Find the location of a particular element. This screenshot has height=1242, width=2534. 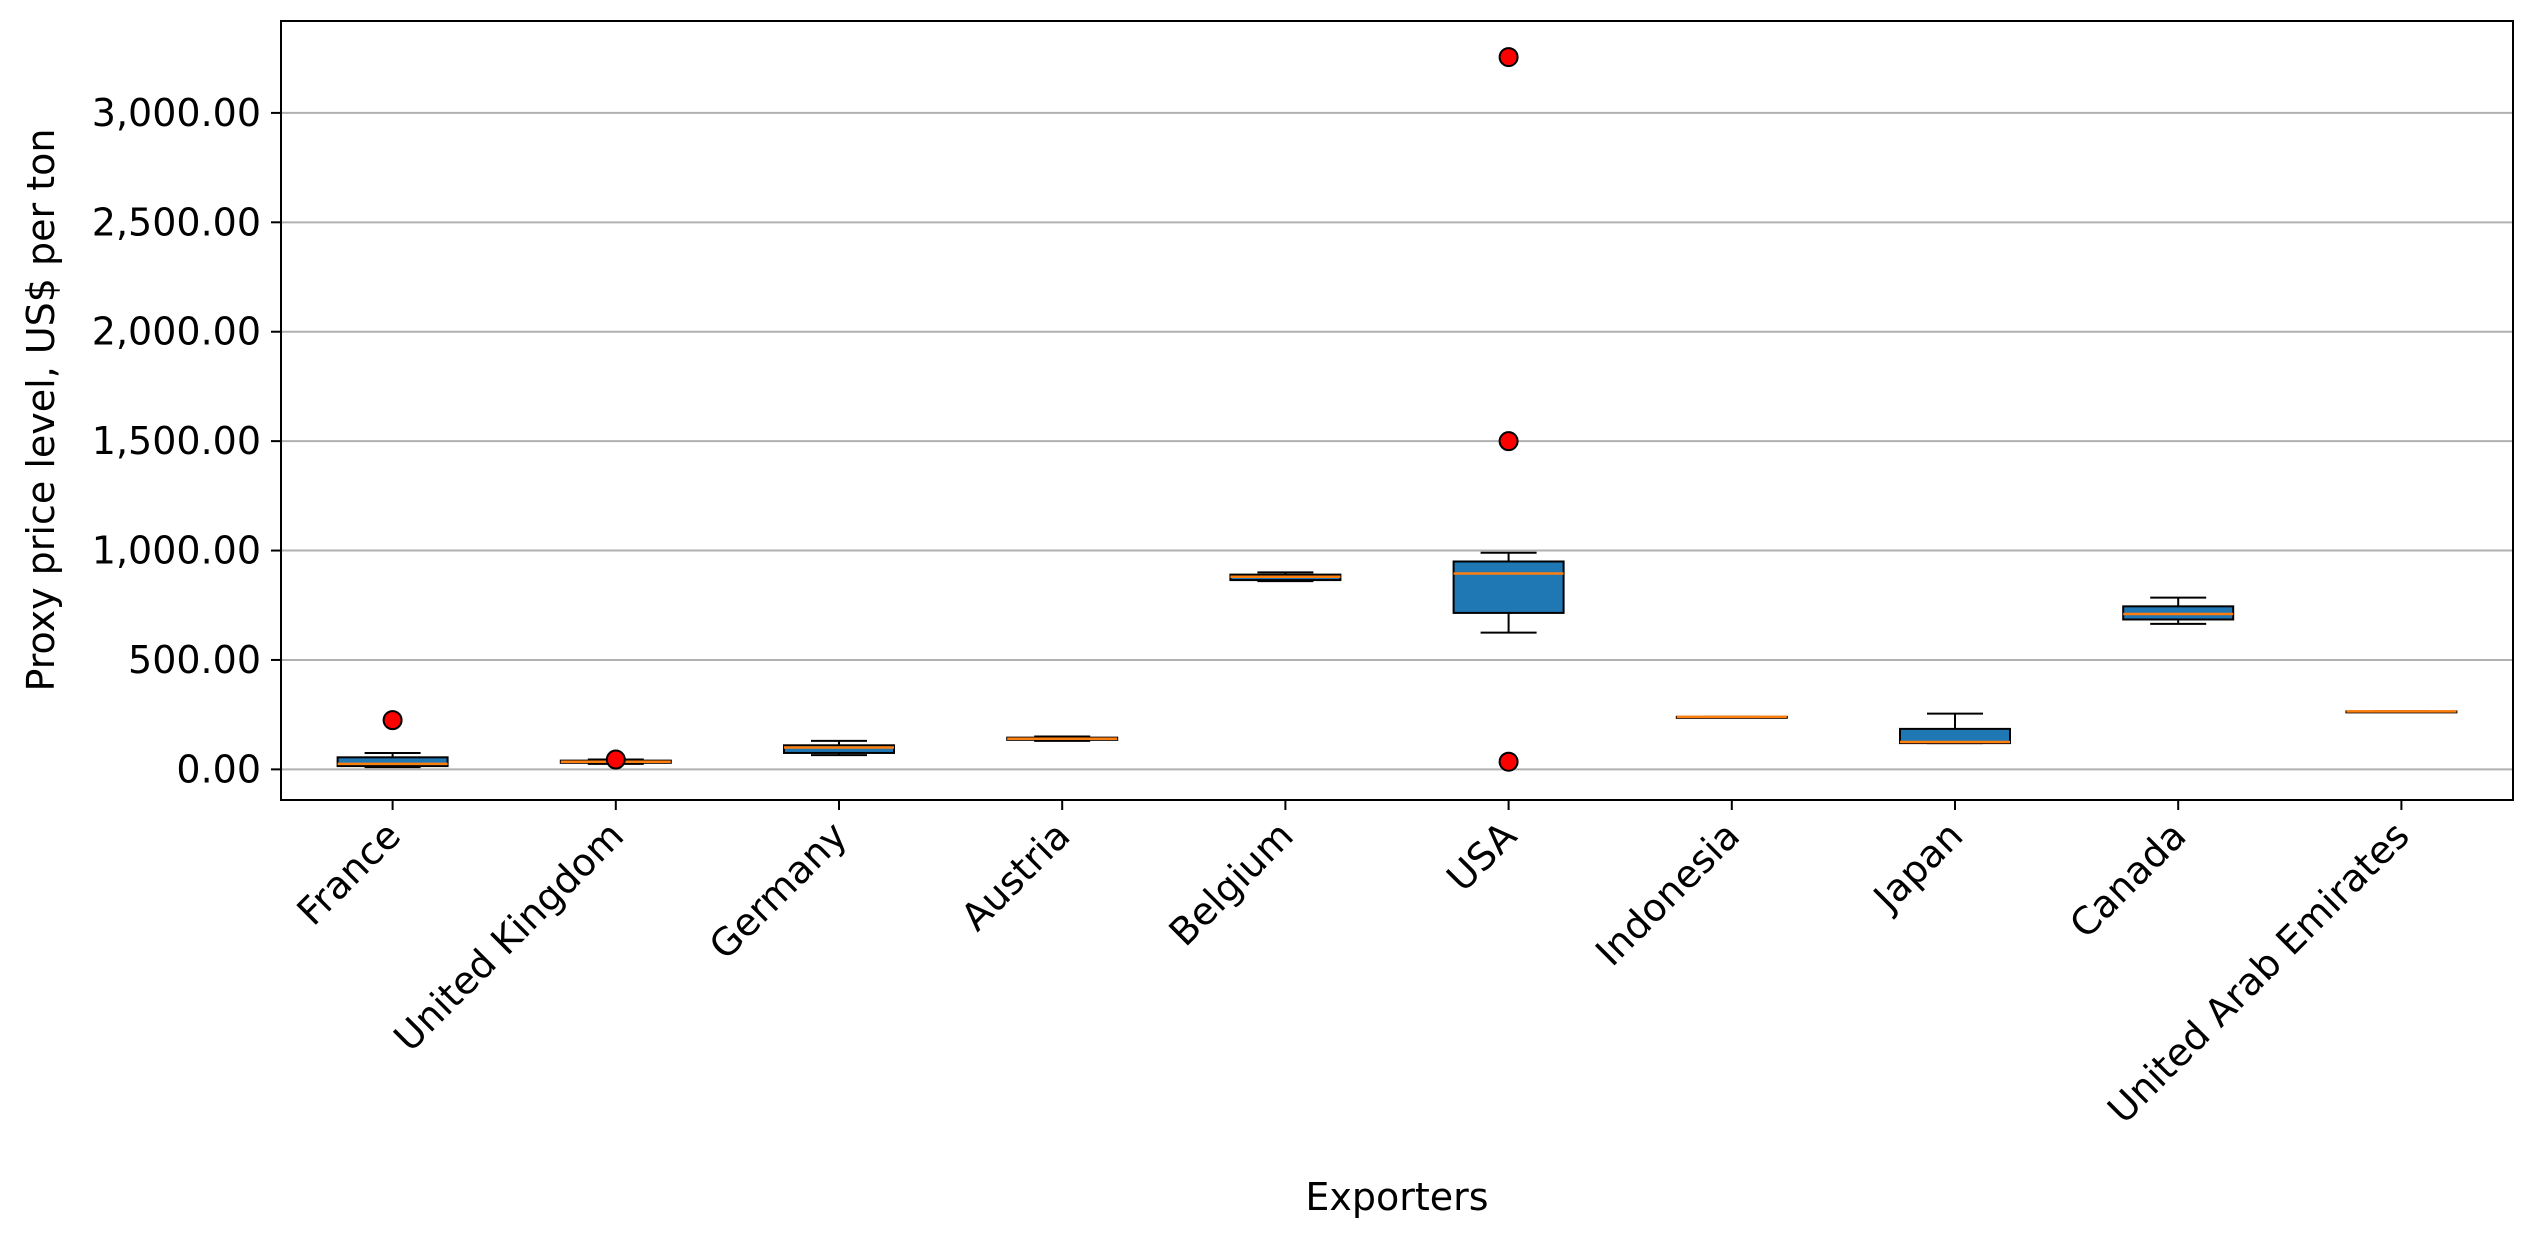

x-tick-label: France is located at coordinates (349, 873).